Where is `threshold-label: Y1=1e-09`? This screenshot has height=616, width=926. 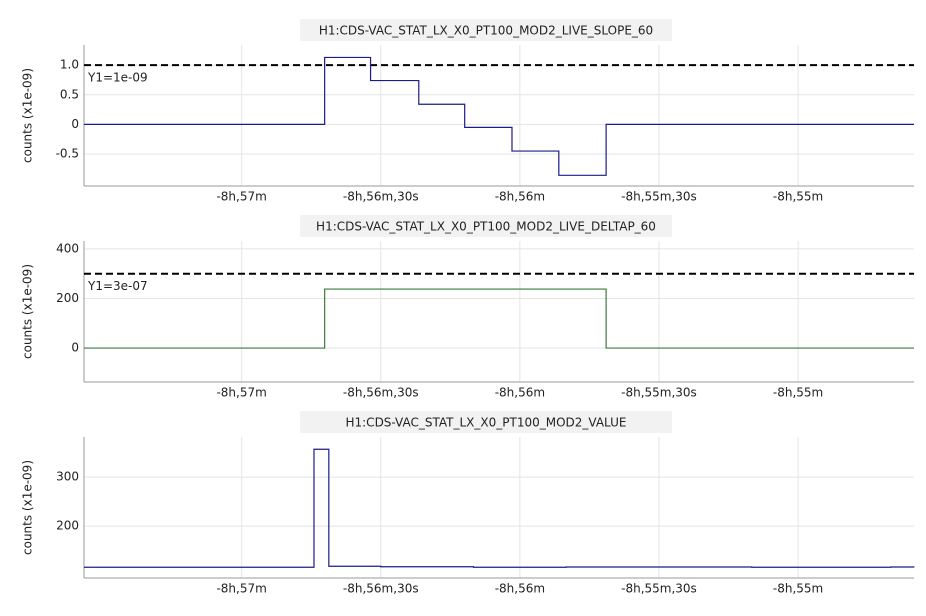 threshold-label: Y1=1e-09 is located at coordinates (117, 78).